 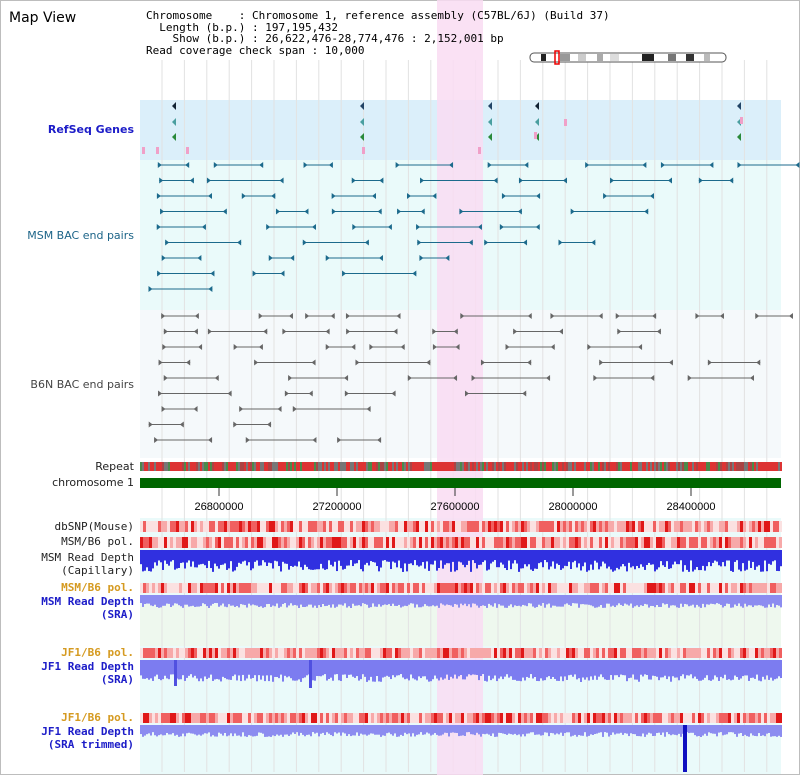 I want to click on track-label-msm-b6-pol-2: MSM/B6 pol., so click(x=97, y=587).